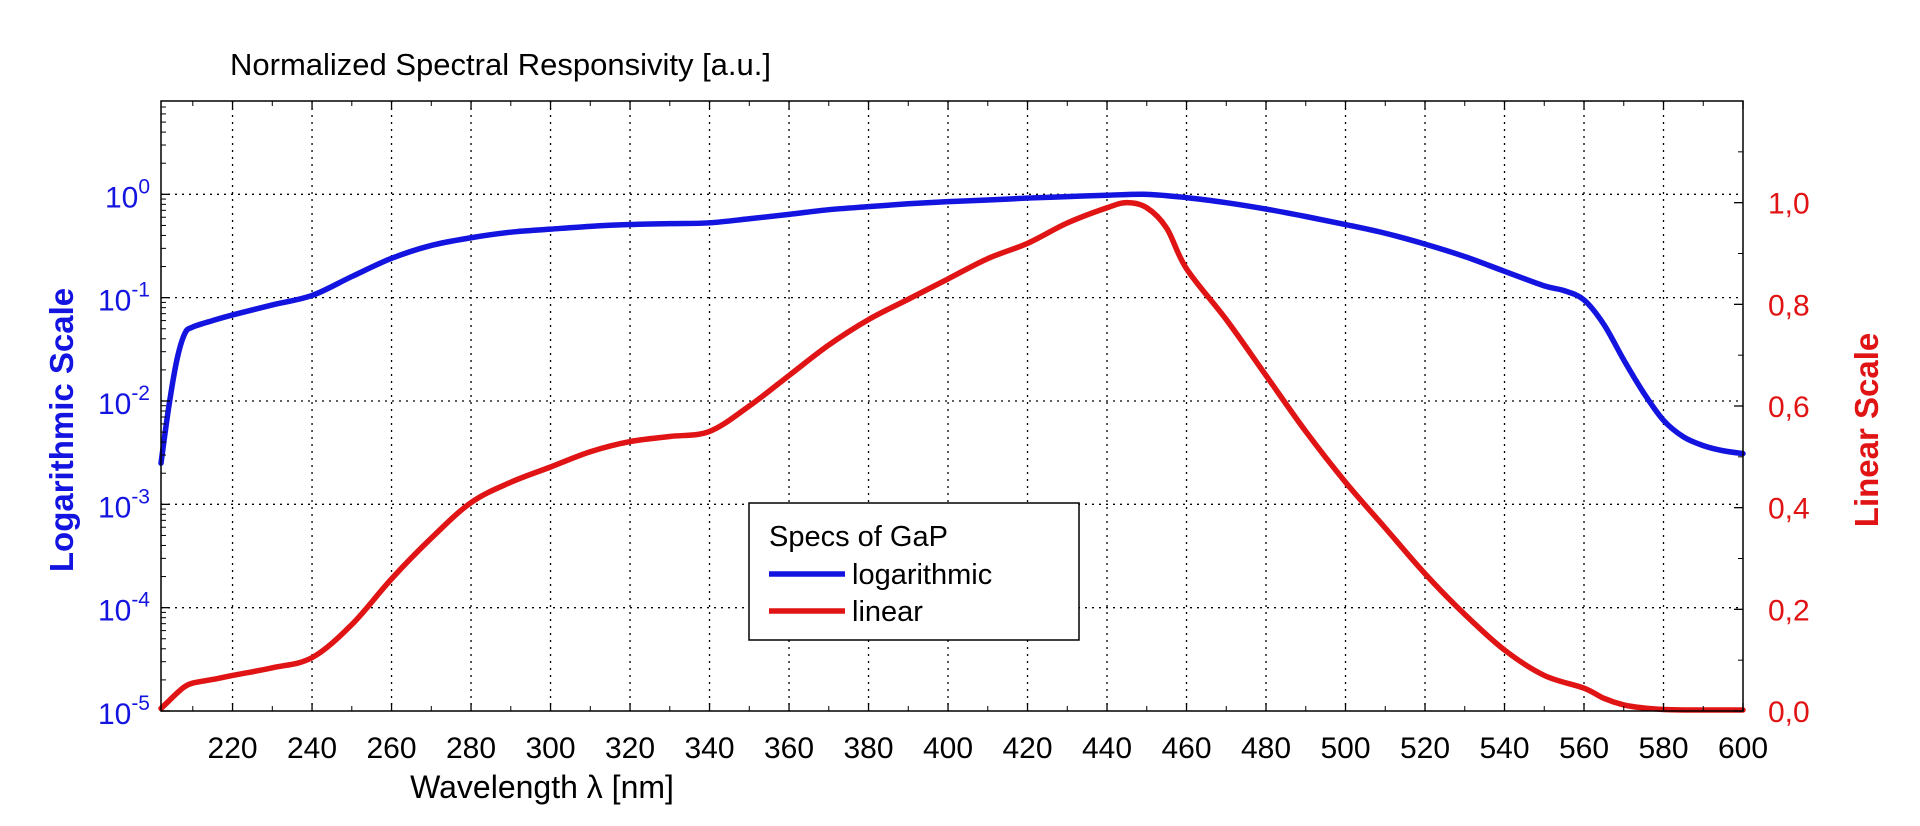 This screenshot has width=1920, height=826. I want to click on x-tick-label: 500, so click(1345, 748).